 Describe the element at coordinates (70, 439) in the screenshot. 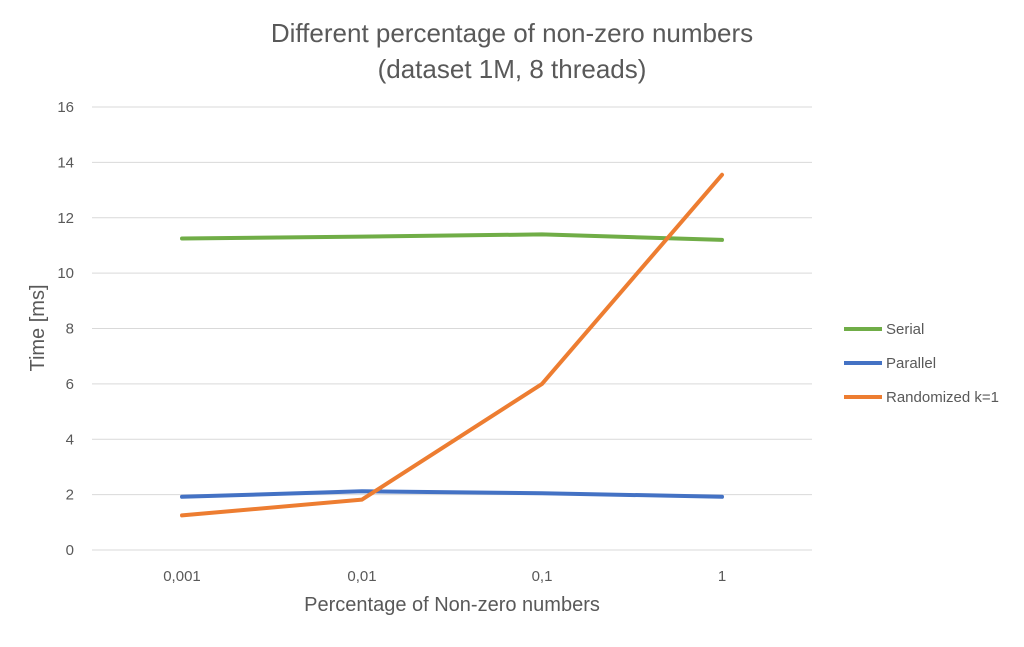

I see `y-tick-label: 4` at that location.